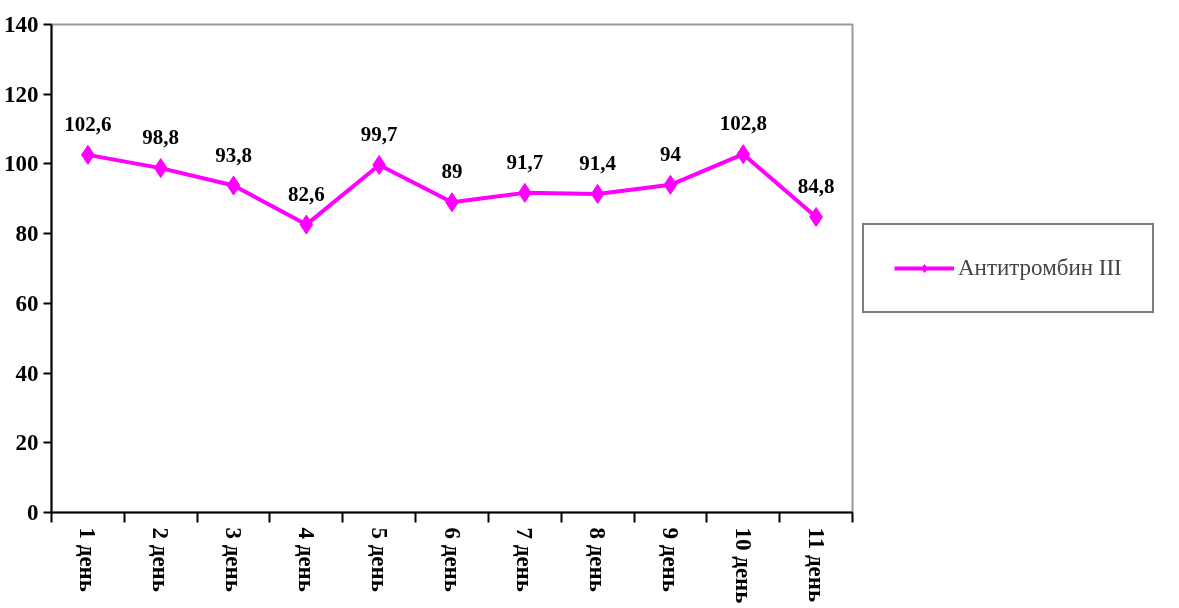 This screenshot has width=1179, height=608. Describe the element at coordinates (161, 137) in the screenshot. I see `data-label: 98,8` at that location.